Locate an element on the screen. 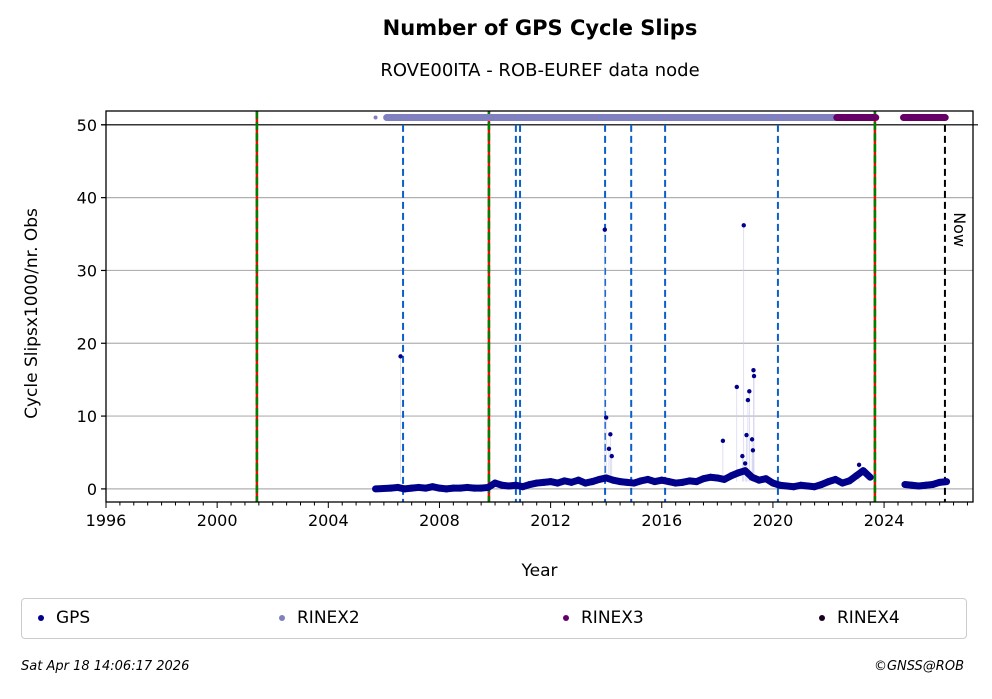  x-tick-label: 2000 is located at coordinates (217, 520).